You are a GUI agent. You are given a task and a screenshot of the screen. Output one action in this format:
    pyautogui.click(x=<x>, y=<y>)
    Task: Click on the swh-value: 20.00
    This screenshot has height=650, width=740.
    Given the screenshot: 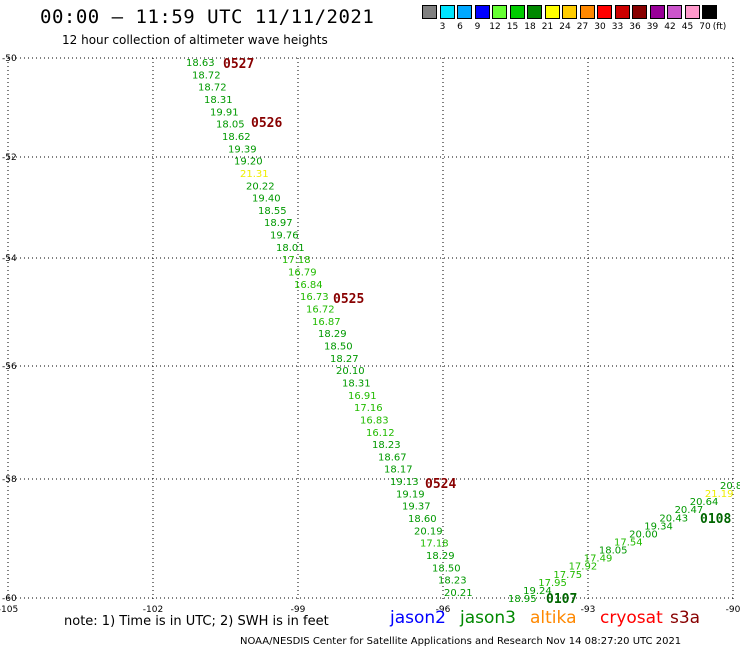 What is the action you would take?
    pyautogui.click(x=643, y=534)
    